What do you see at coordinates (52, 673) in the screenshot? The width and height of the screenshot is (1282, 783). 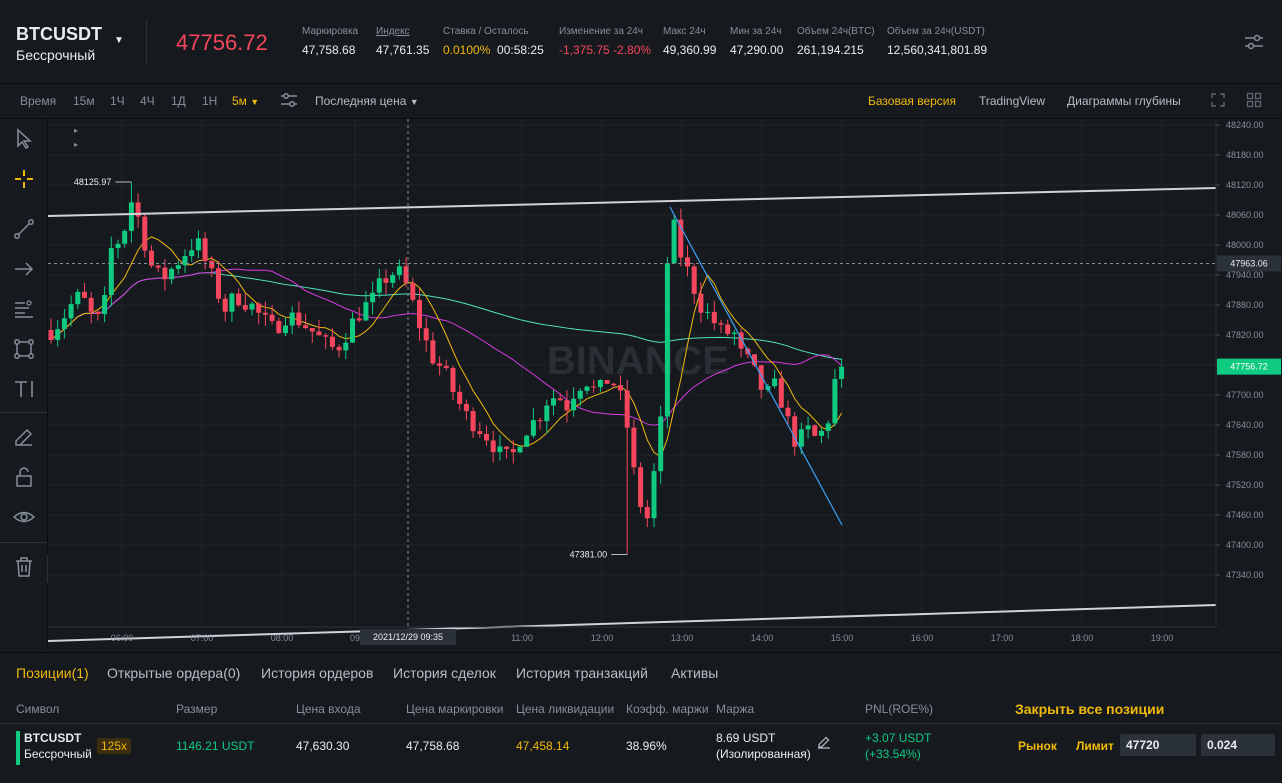 I see `tab-positions: Позиции(1)` at bounding box center [52, 673].